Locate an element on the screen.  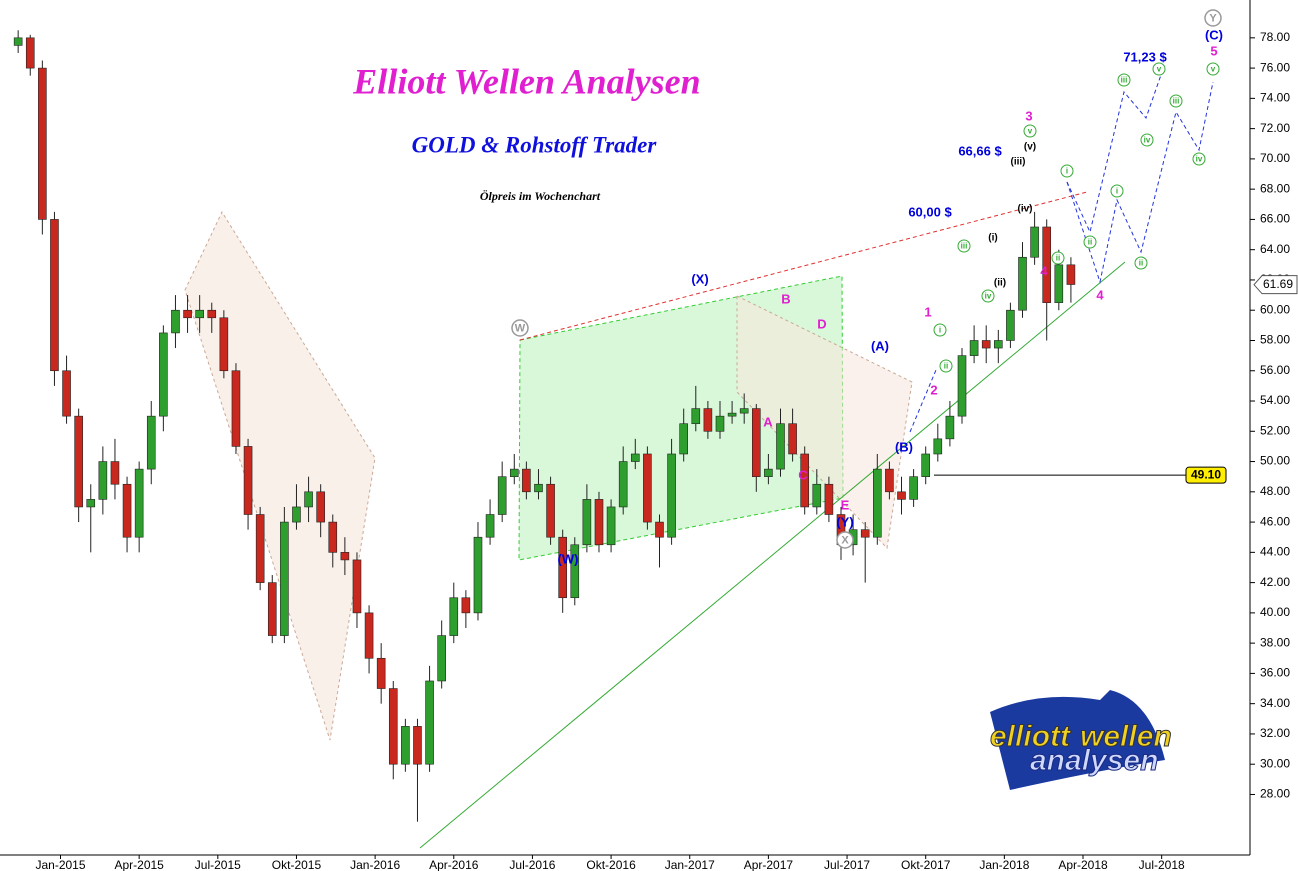
wave-label: 5 is located at coordinates (1213, 50).